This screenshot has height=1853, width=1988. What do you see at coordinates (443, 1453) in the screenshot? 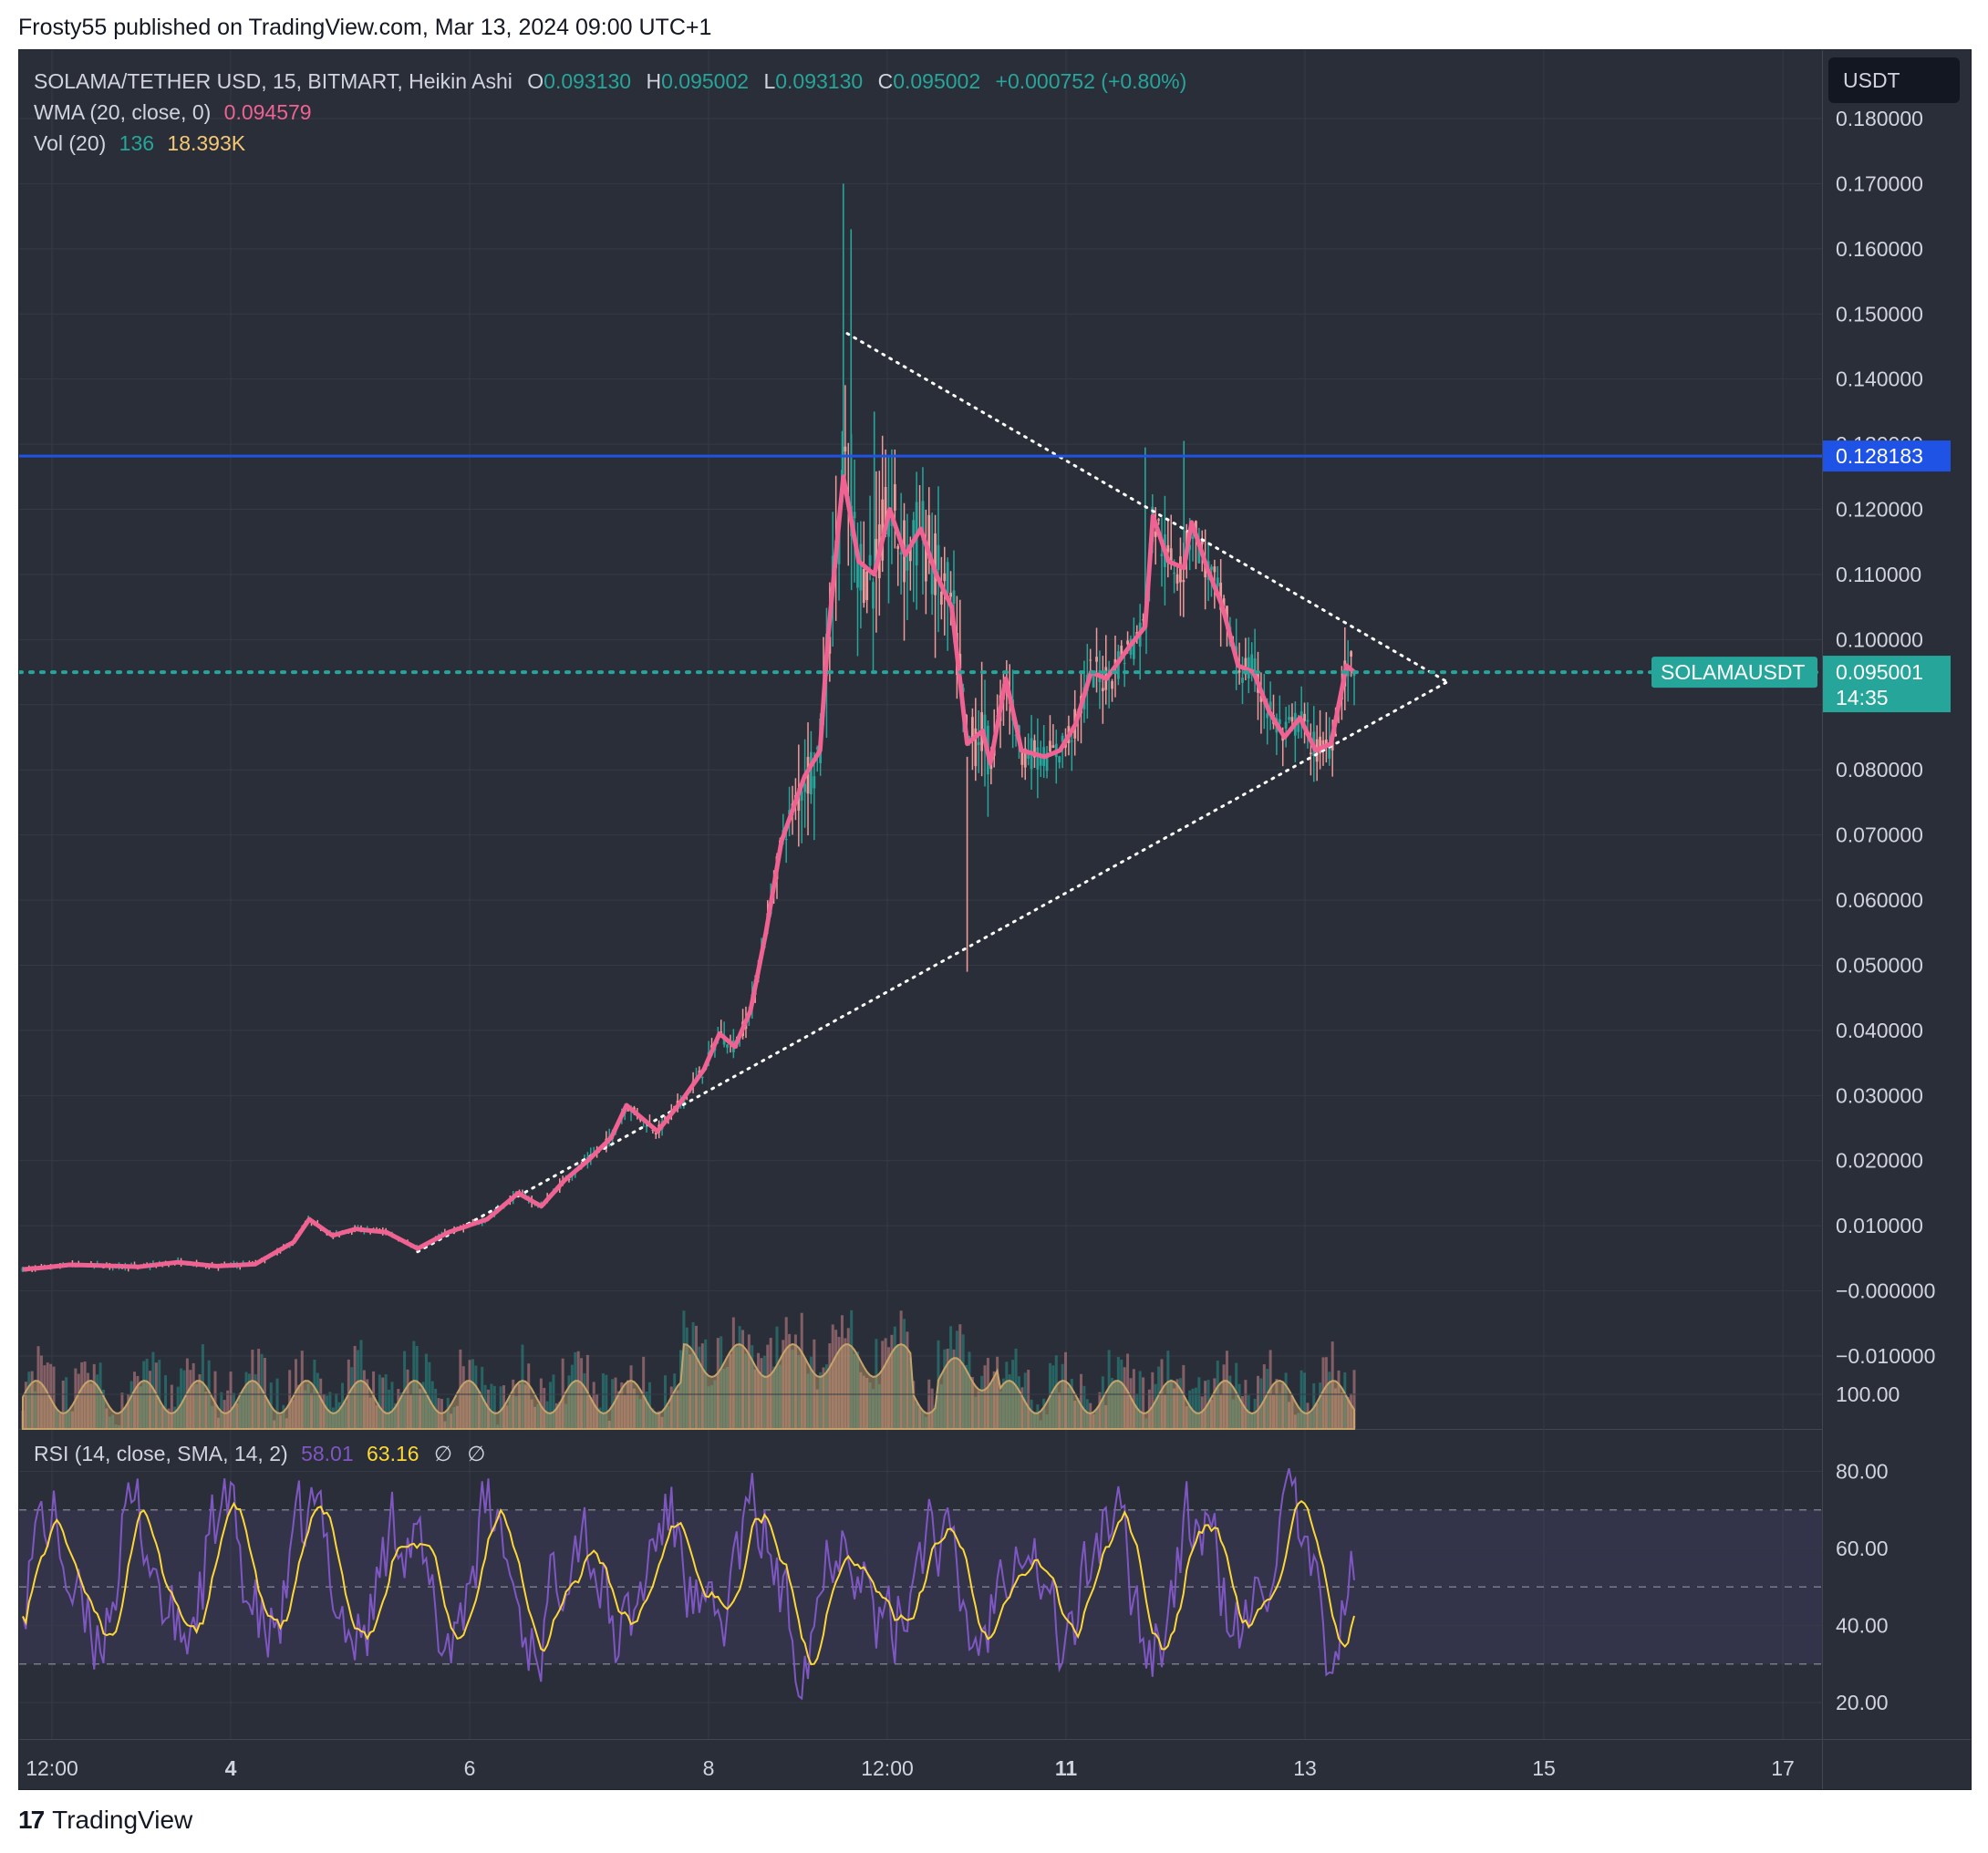
I see `rsi-na-1: ∅` at bounding box center [443, 1453].